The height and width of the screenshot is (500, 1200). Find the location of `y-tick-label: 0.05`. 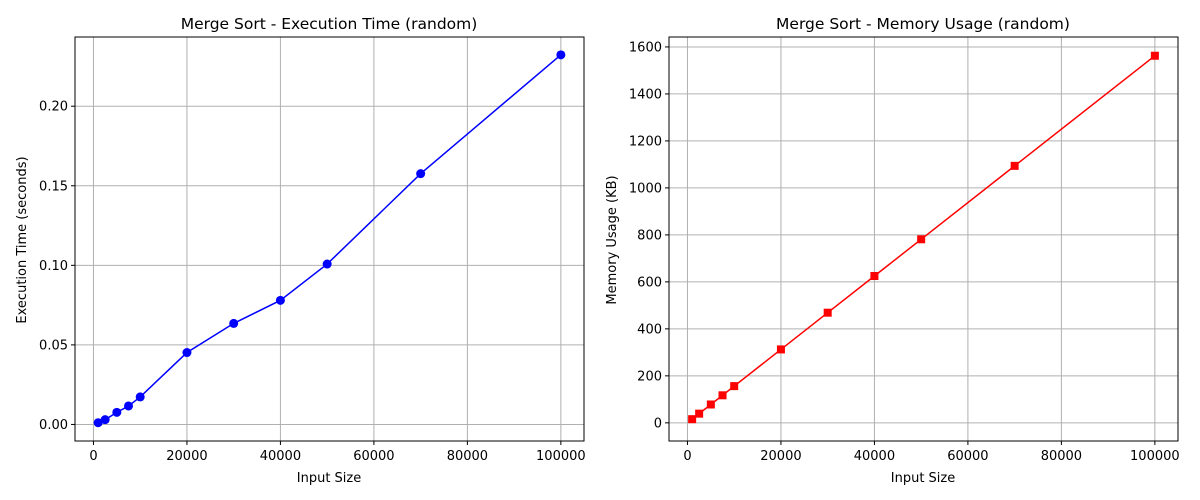

y-tick-label: 0.05 is located at coordinates (53, 345).